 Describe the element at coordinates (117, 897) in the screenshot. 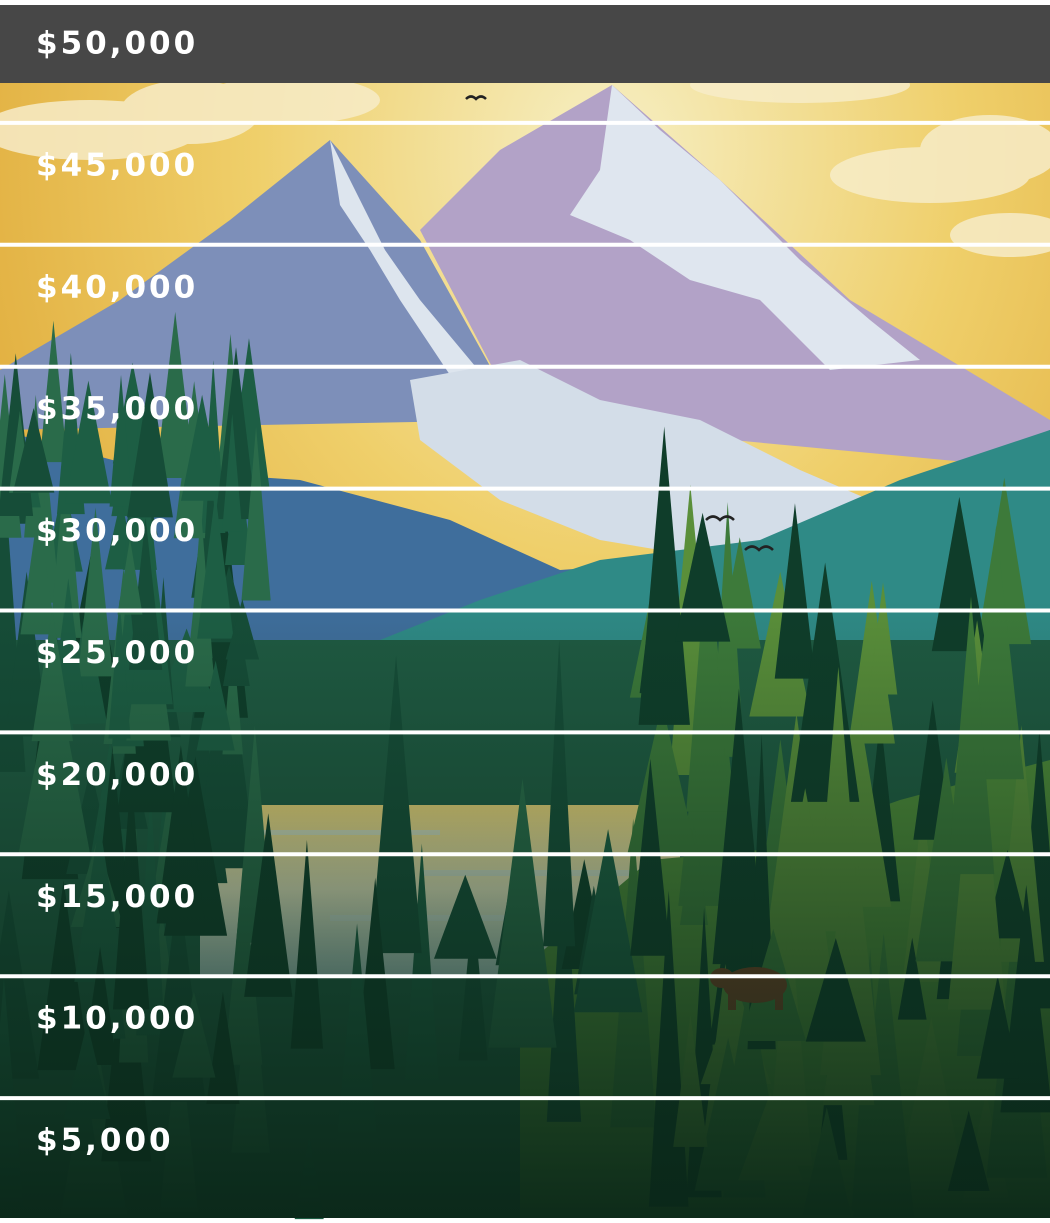

I see `level-label: $15,000` at that location.